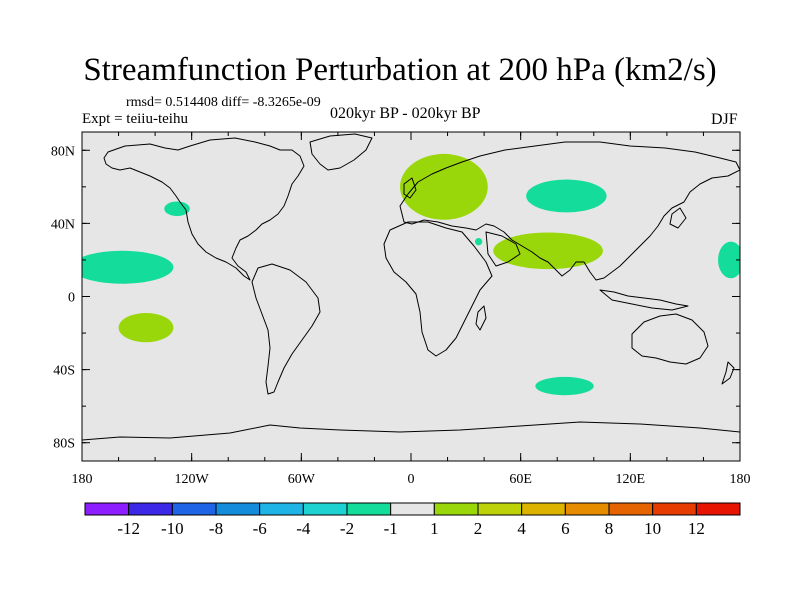  Describe the element at coordinates (302, 479) in the screenshot. I see `x-tick-label: 60W` at that location.